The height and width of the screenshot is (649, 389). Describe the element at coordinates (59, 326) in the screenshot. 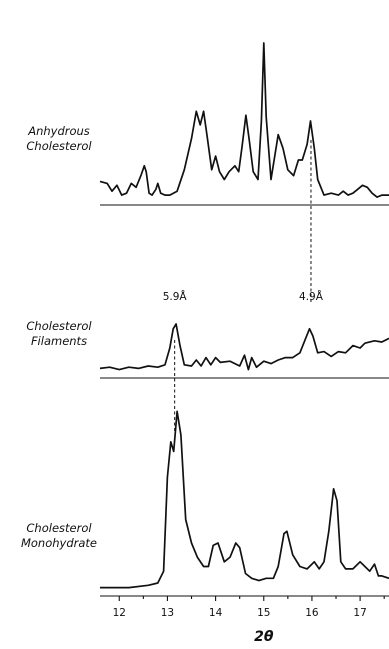

I see `panel-2-label-line: Cholesterol` at that location.